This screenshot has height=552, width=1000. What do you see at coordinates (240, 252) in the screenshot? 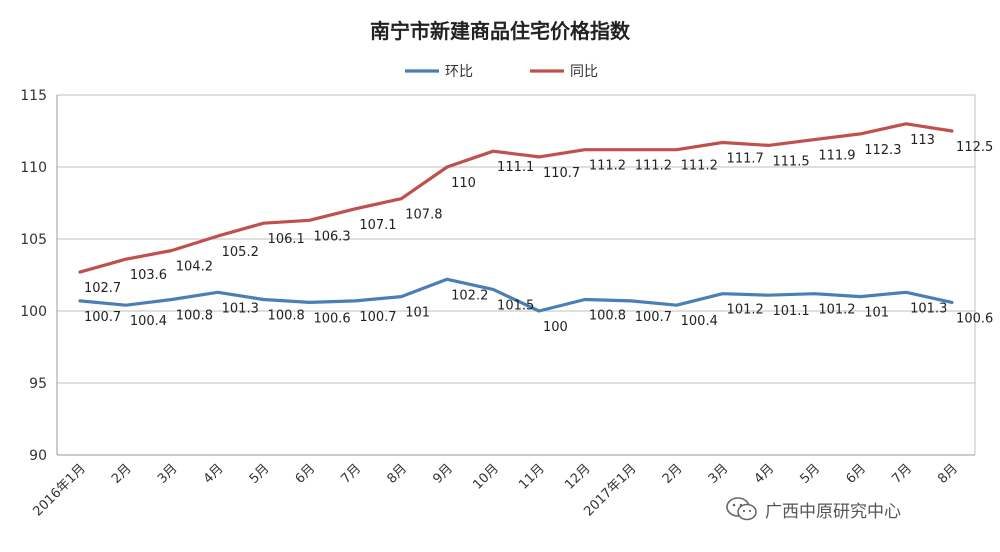
I see `data-label: 105.2` at bounding box center [240, 252].